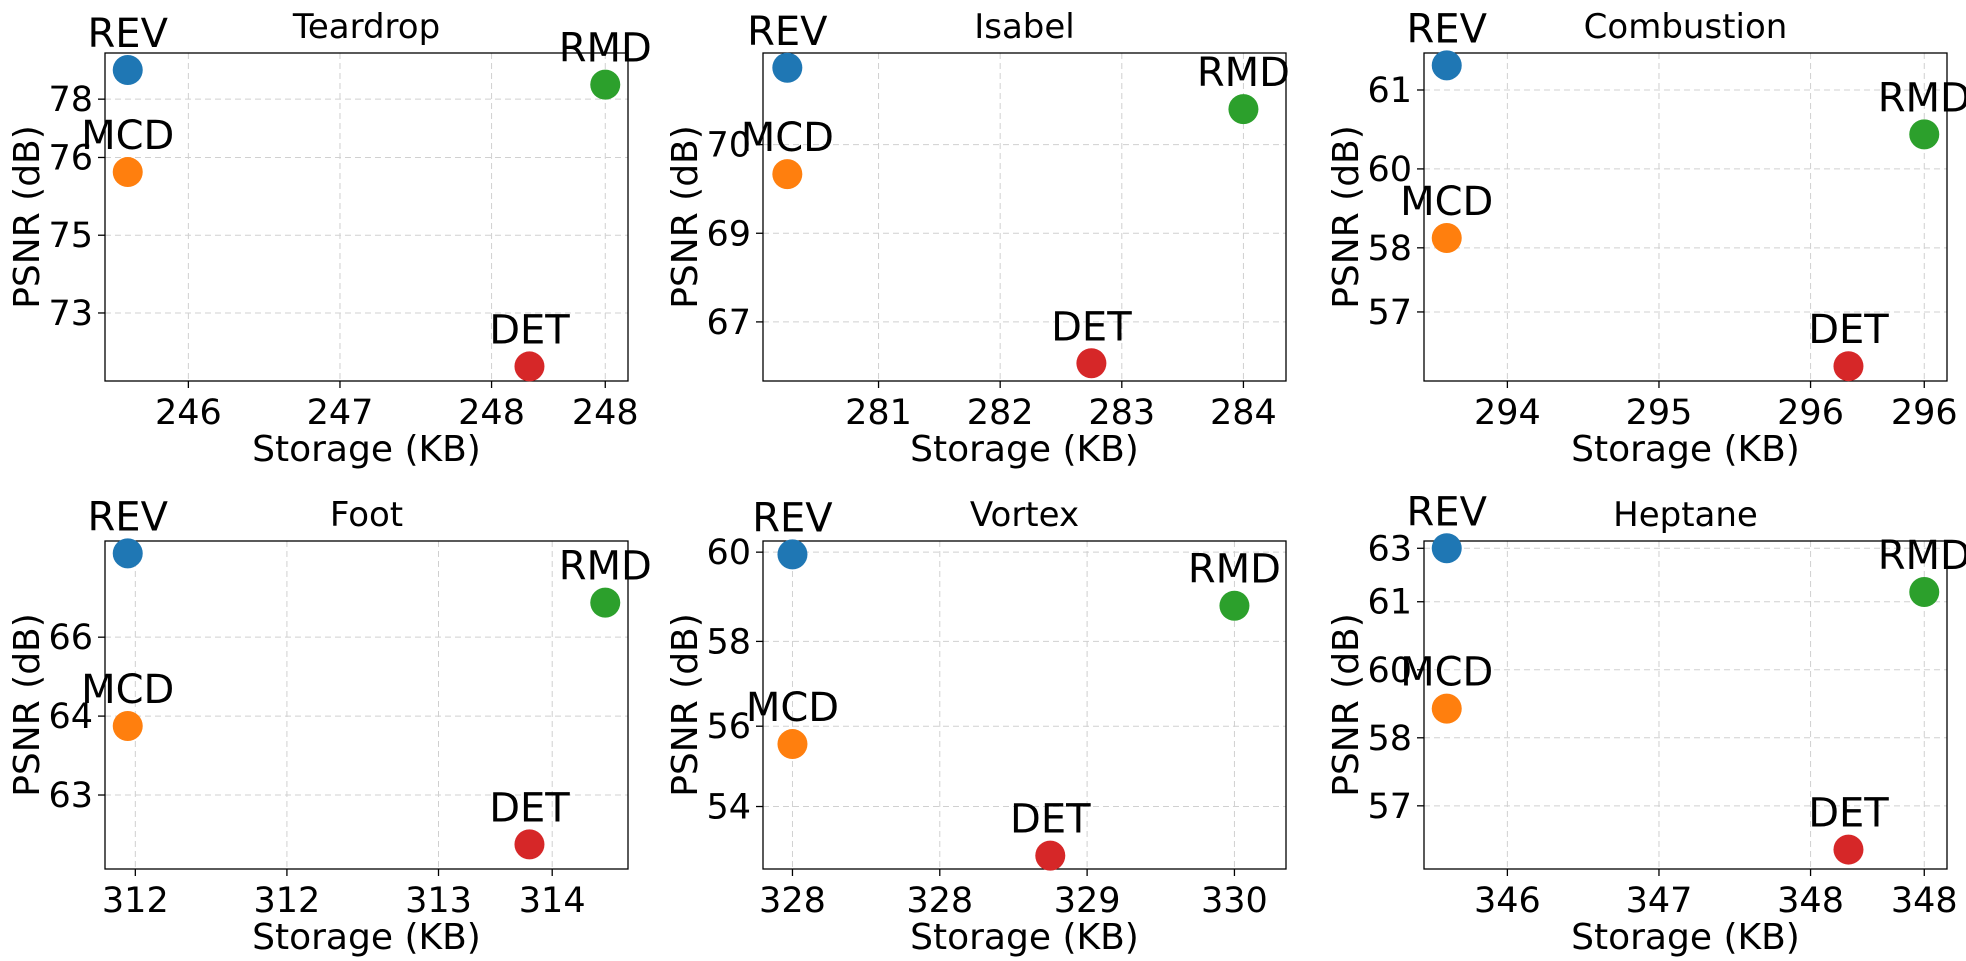  Describe the element at coordinates (1389, 170) in the screenshot. I see `chart-2-ytick-label-2: 60` at that location.